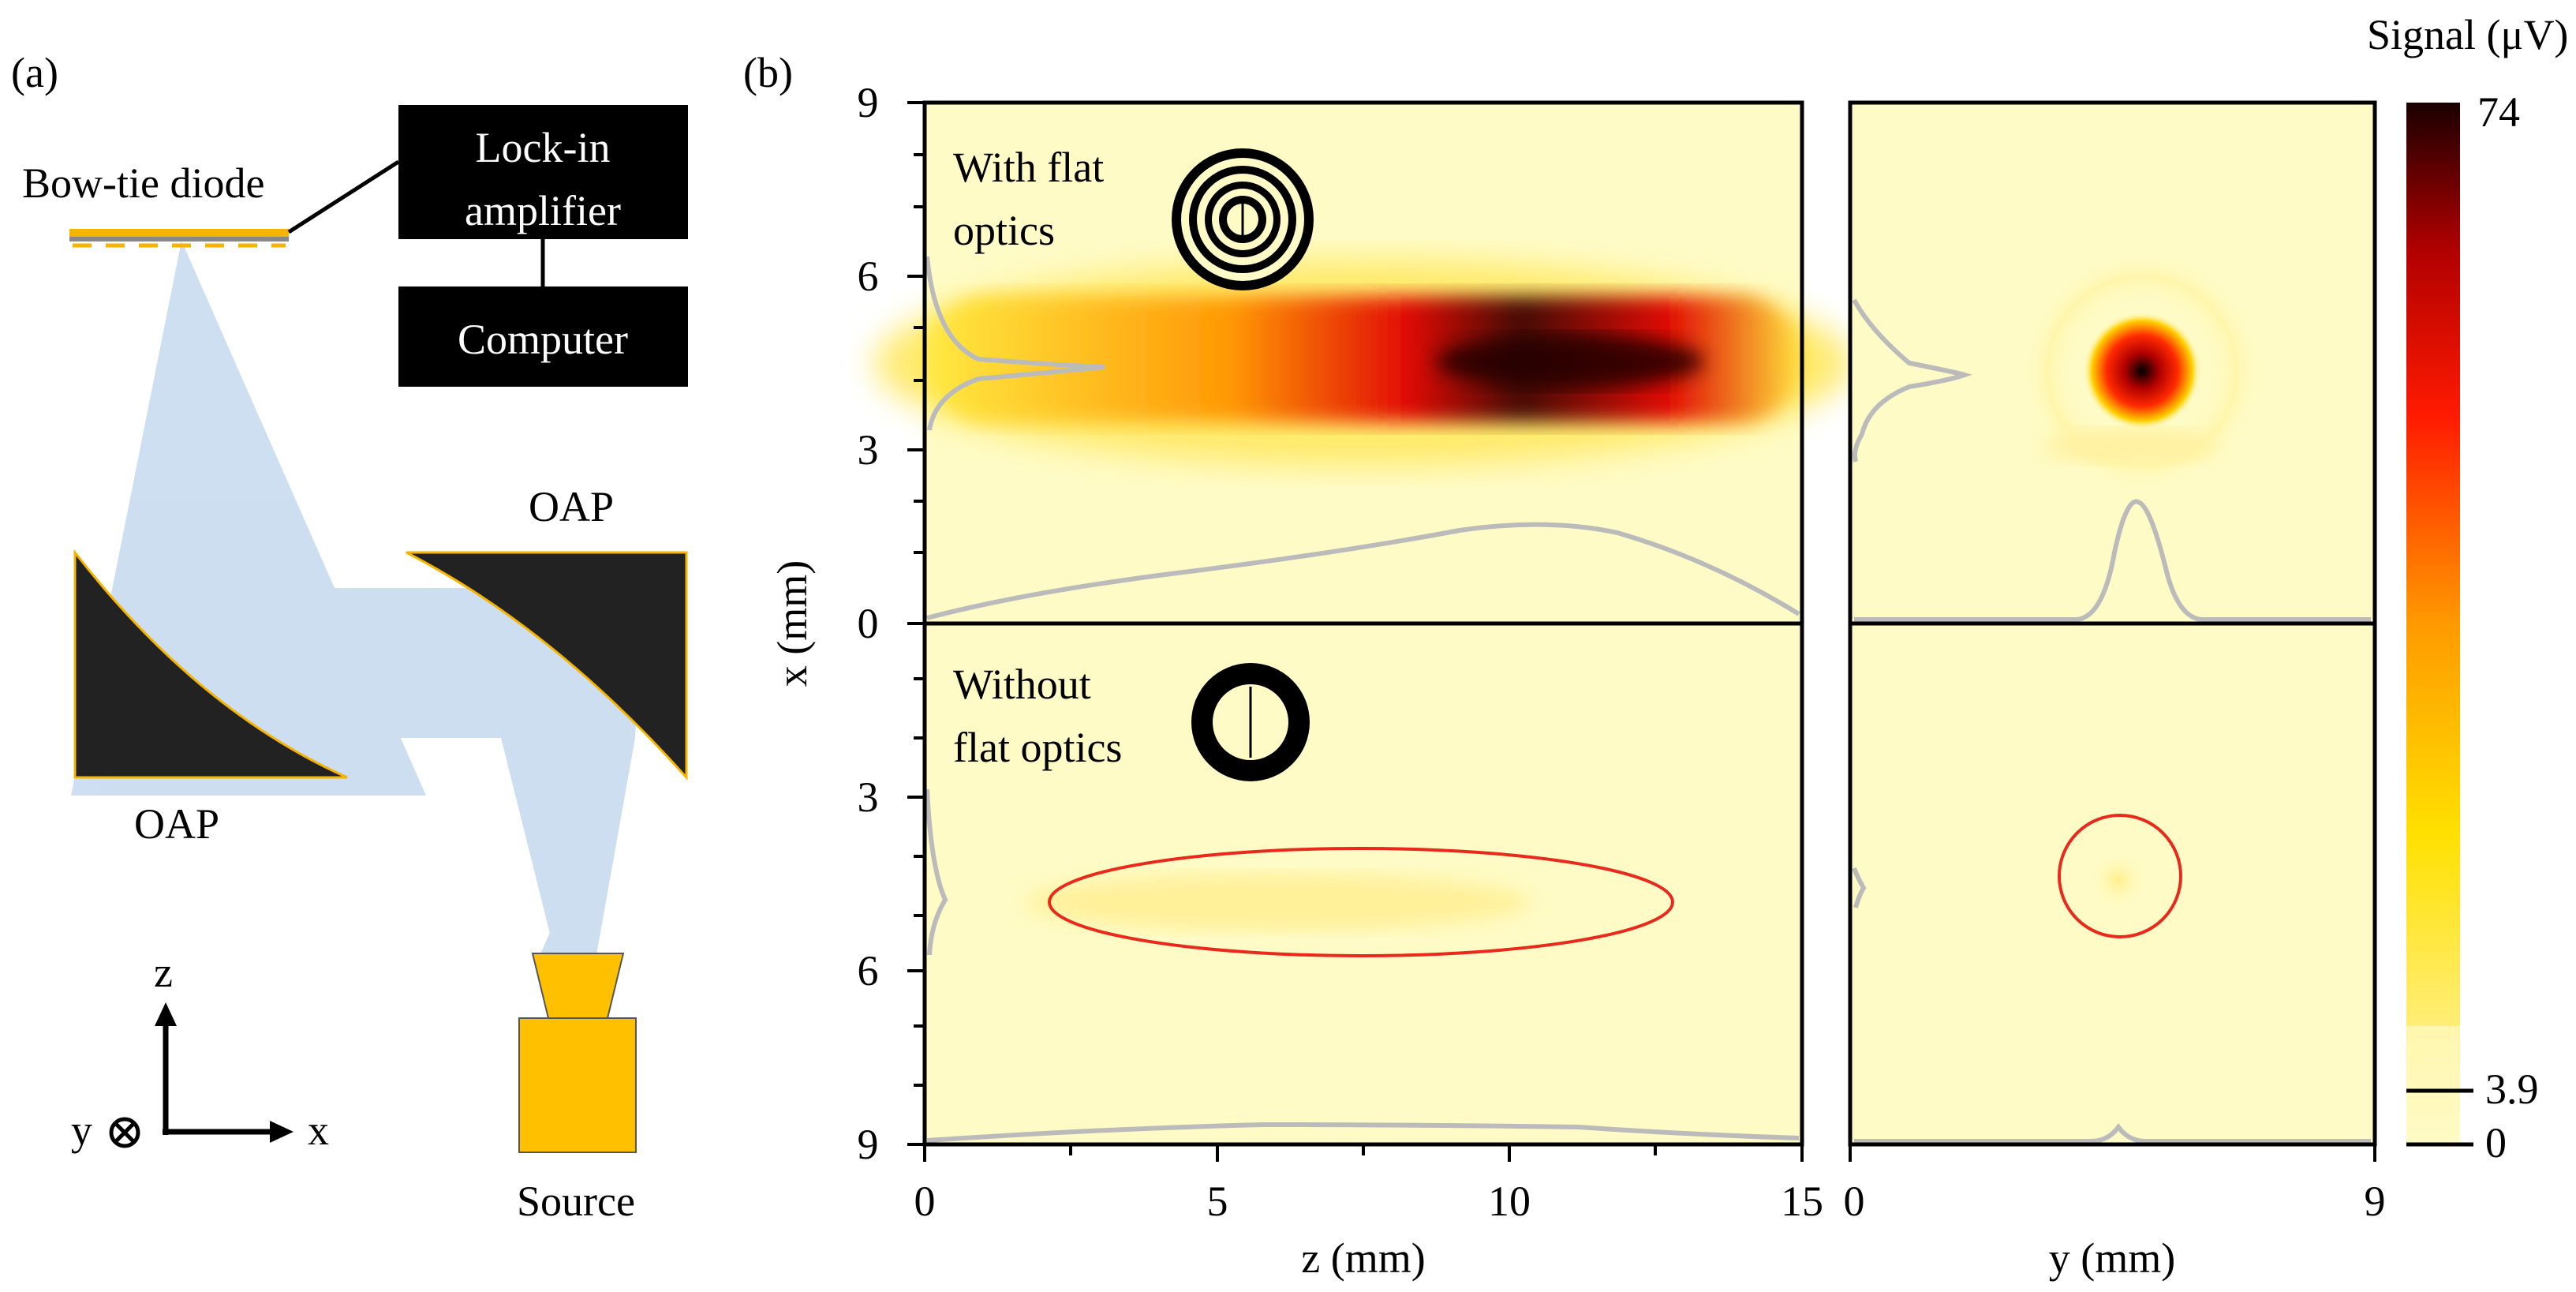 This screenshot has height=1292, width=2576. I want to click on left-x-axis, so click(1363, 1153).